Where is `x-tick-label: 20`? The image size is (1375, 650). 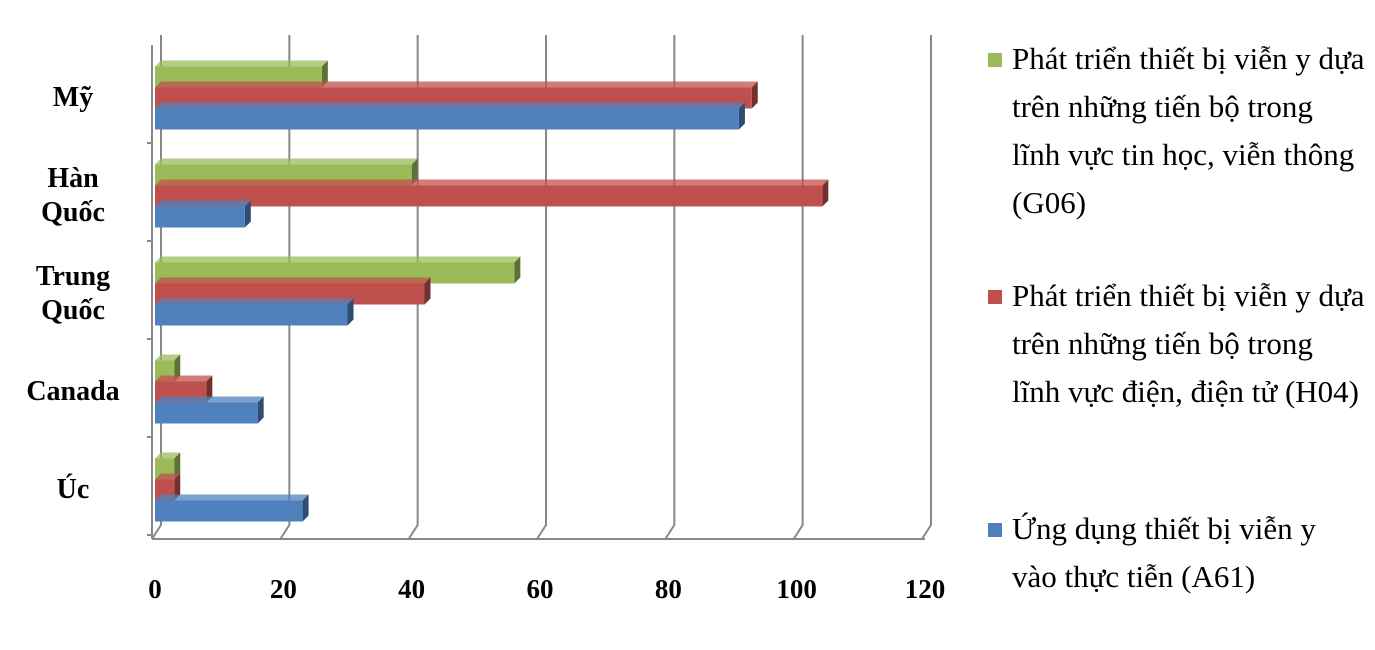 x-tick-label: 20 is located at coordinates (283, 589).